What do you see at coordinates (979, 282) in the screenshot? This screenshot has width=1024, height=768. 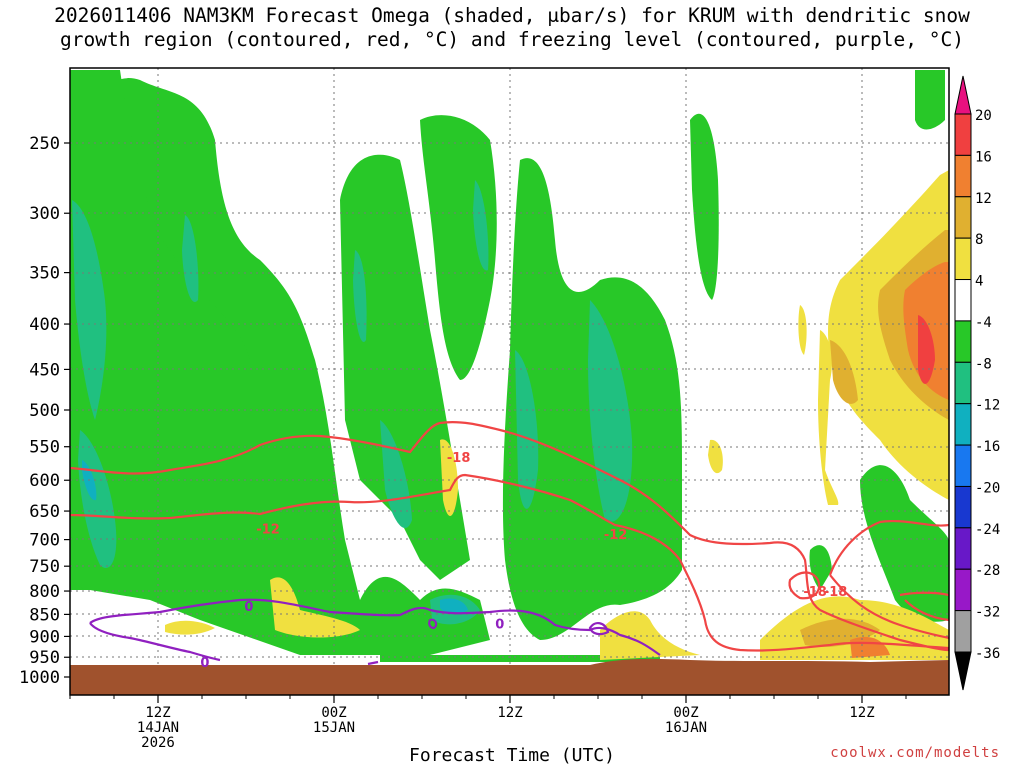 I see `colorbar-label: 4` at bounding box center [979, 282].